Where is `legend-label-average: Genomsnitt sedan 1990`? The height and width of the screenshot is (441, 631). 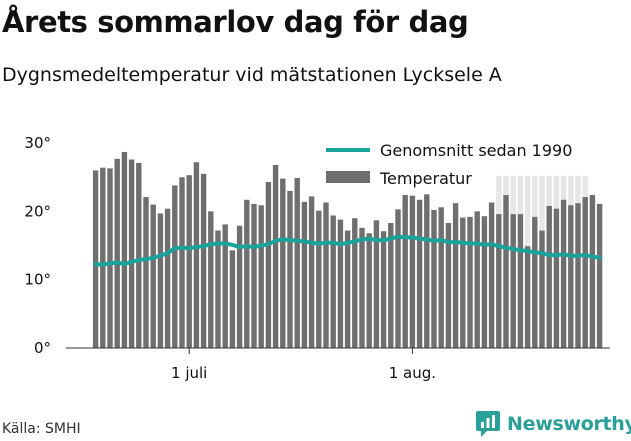 legend-label-average: Genomsnitt sedan 1990 is located at coordinates (476, 150).